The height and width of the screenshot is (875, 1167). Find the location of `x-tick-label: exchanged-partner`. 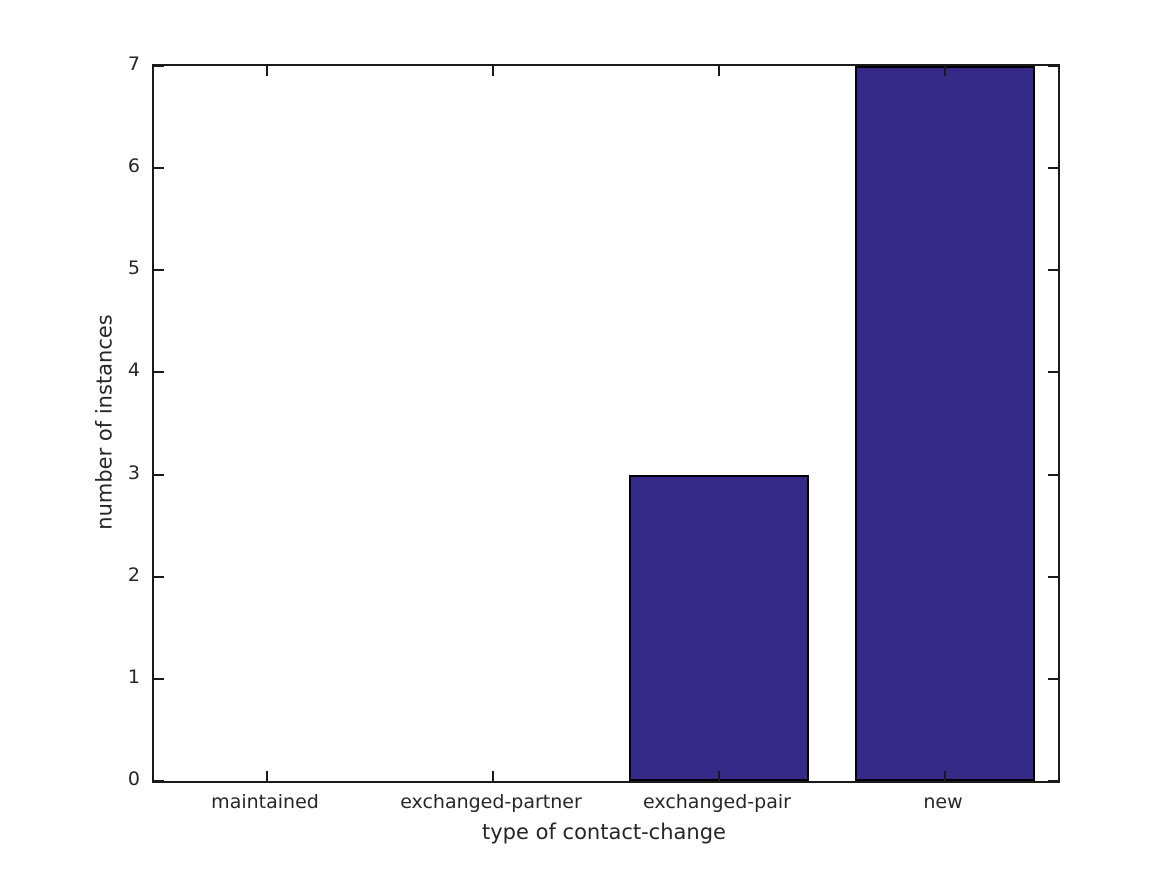

x-tick-label: exchanged-partner is located at coordinates (491, 802).